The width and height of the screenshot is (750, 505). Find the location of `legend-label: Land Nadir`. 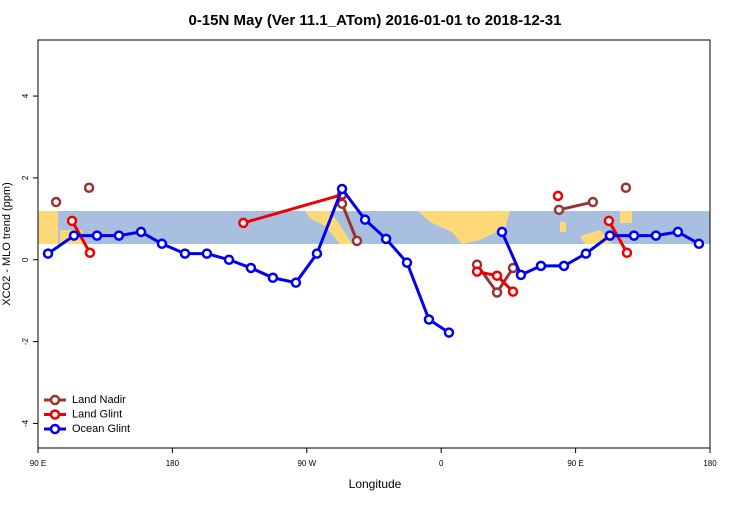

legend-label: Land Nadir is located at coordinates (99, 400).